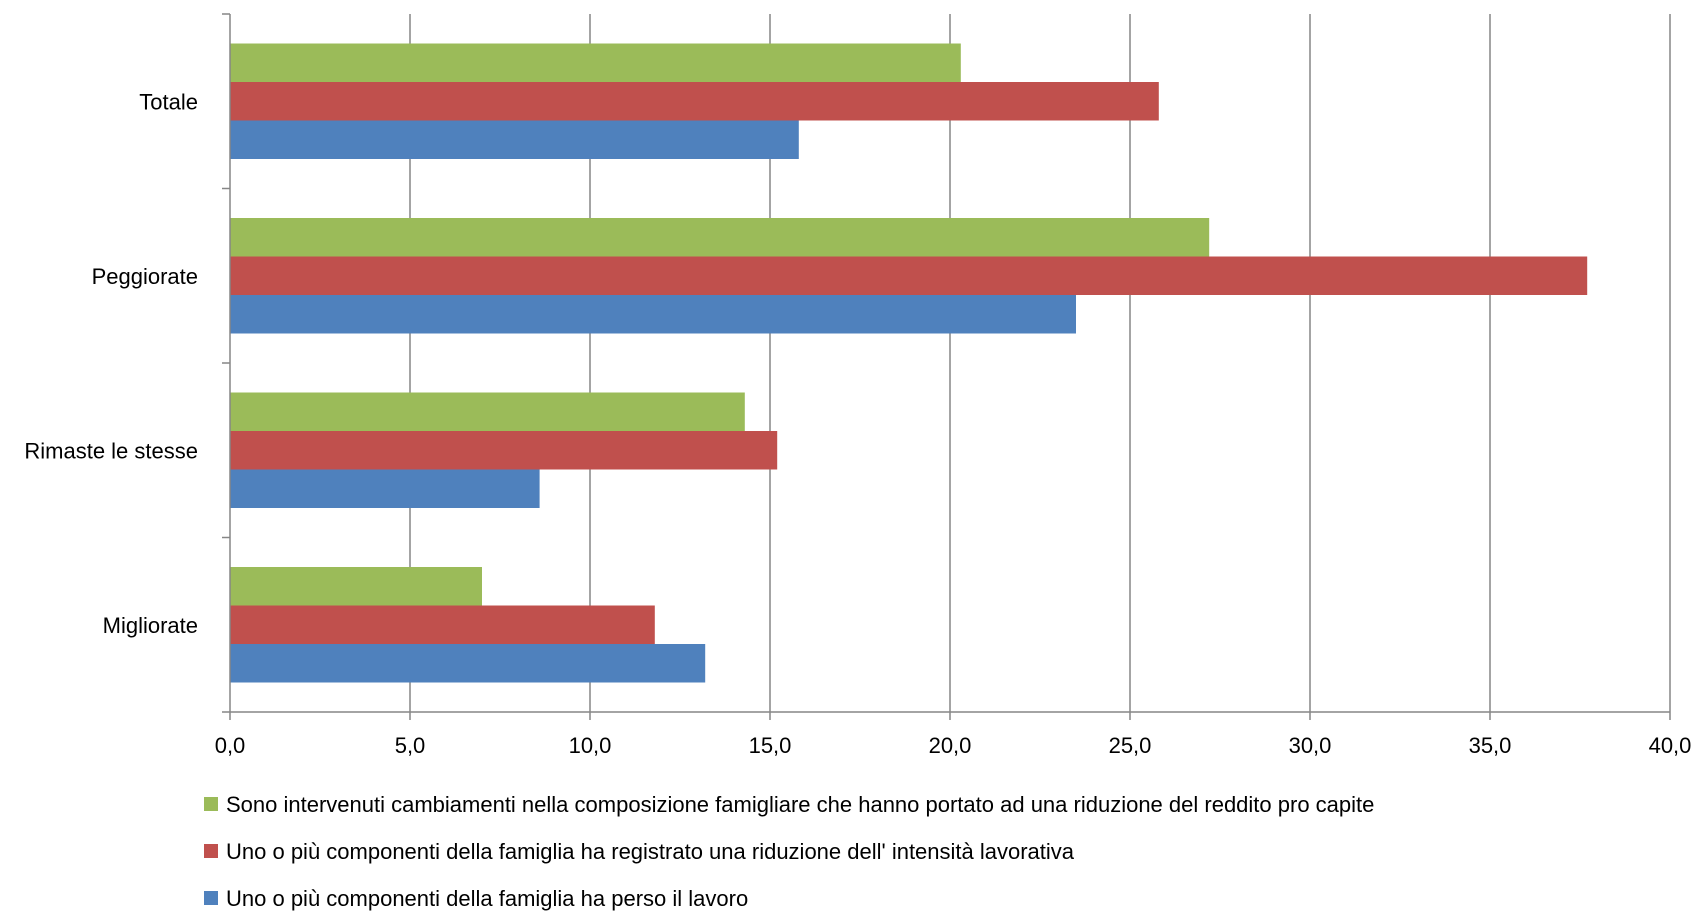 The height and width of the screenshot is (912, 1698). What do you see at coordinates (1670, 745) in the screenshot?
I see `x-tick-label: 40,0` at bounding box center [1670, 745].